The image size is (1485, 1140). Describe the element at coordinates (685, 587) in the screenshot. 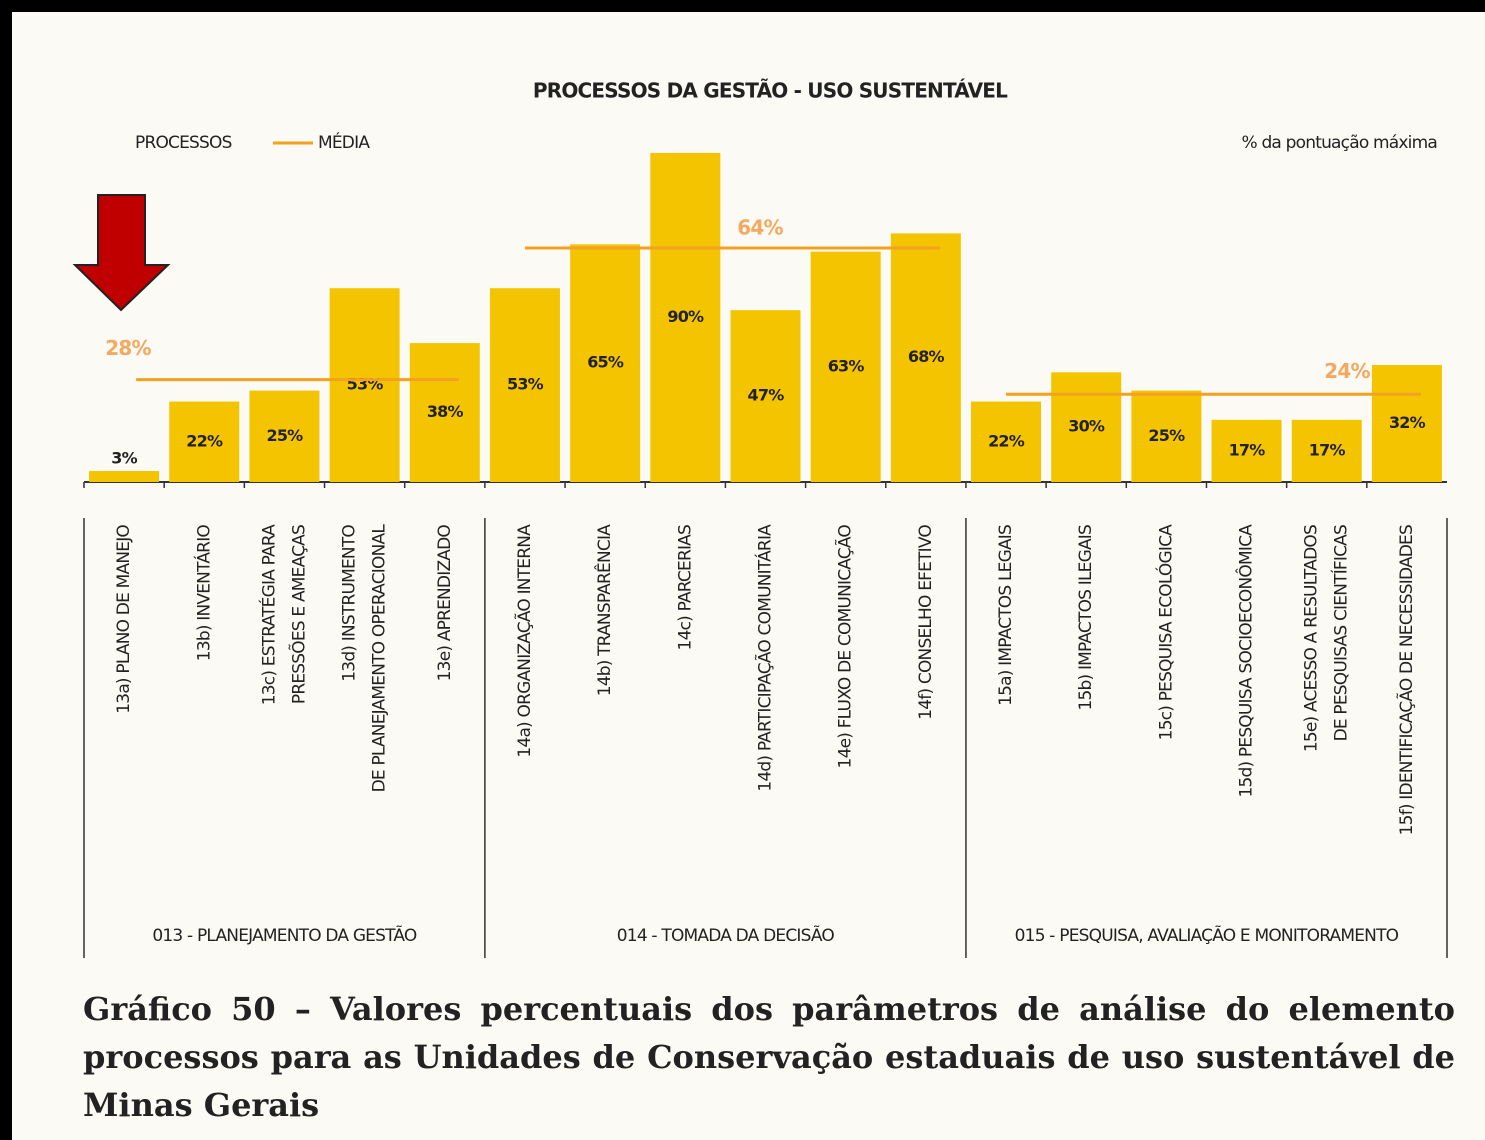

I see `x-tick-label: 14c) PARCERIAS` at that location.